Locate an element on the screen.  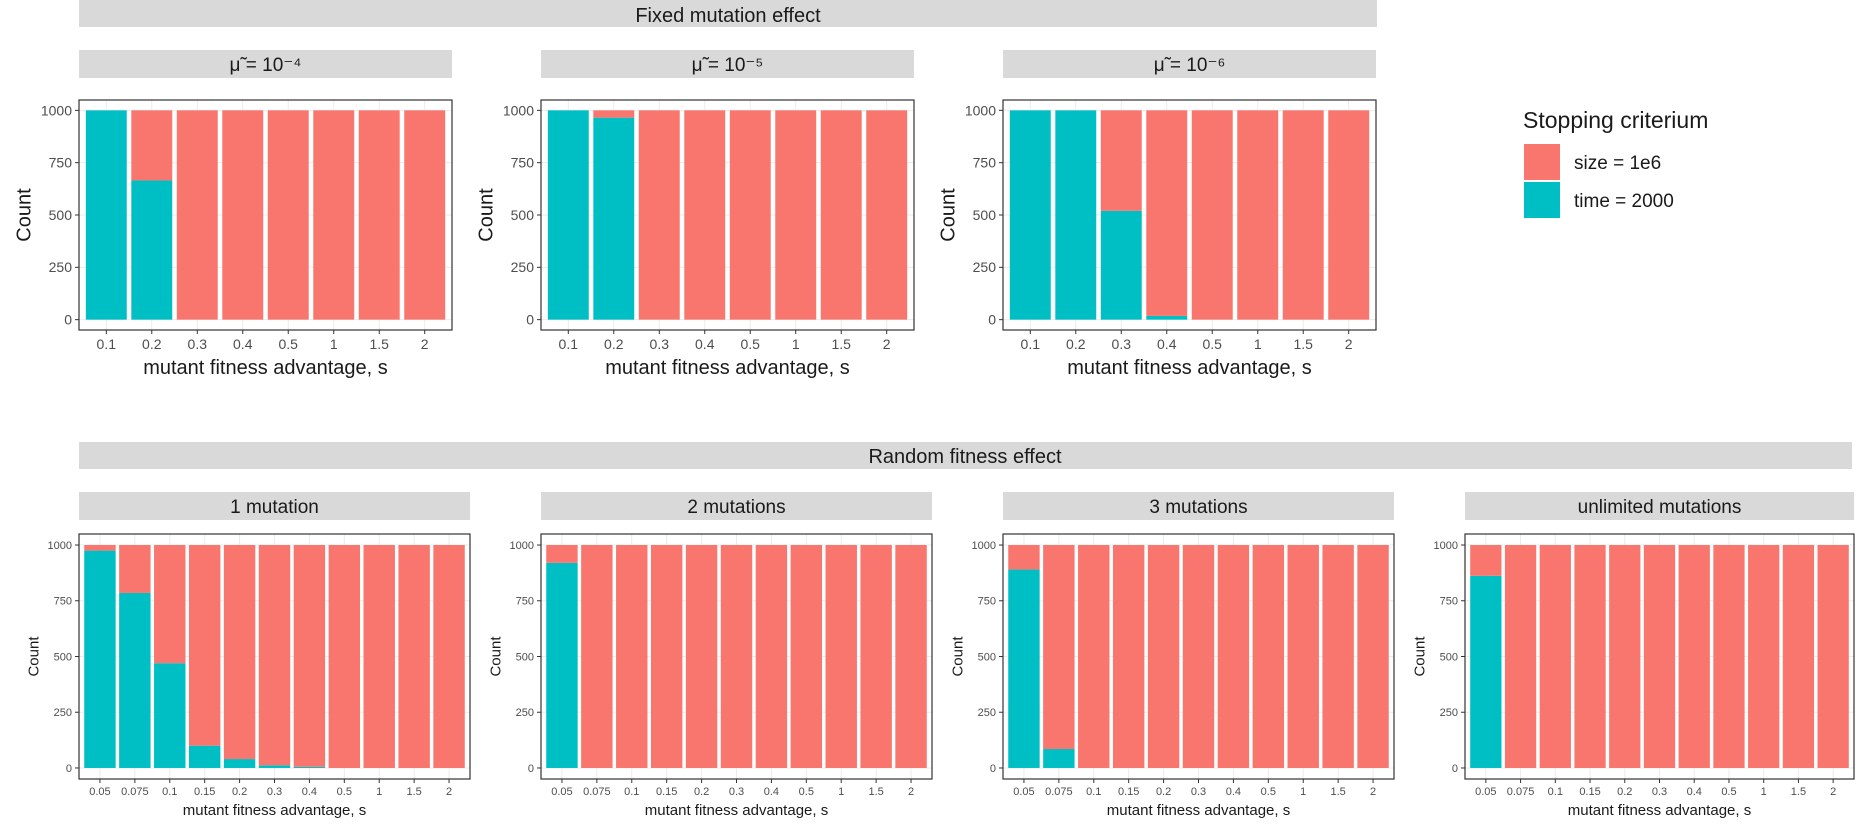
y-tick-label: 250 is located at coordinates (1449, 713).